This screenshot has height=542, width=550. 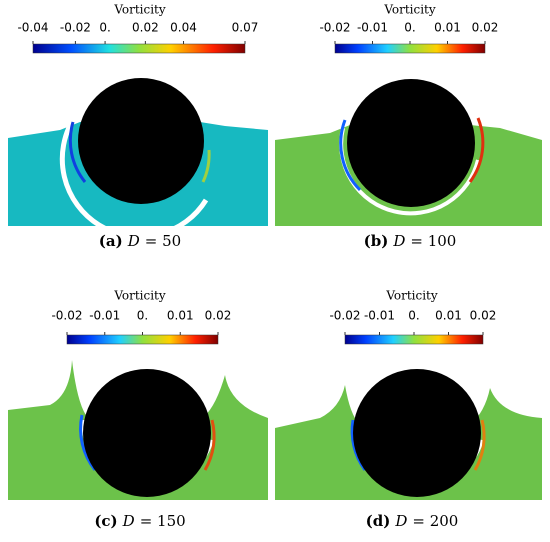 I want to click on caption-rest: = 200, so click(x=435, y=521).